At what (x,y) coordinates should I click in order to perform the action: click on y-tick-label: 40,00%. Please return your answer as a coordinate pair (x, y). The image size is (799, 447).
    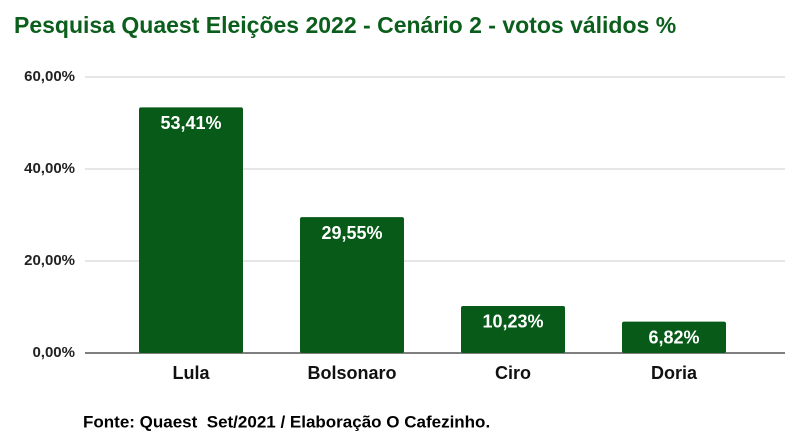
    Looking at the image, I should click on (49, 168).